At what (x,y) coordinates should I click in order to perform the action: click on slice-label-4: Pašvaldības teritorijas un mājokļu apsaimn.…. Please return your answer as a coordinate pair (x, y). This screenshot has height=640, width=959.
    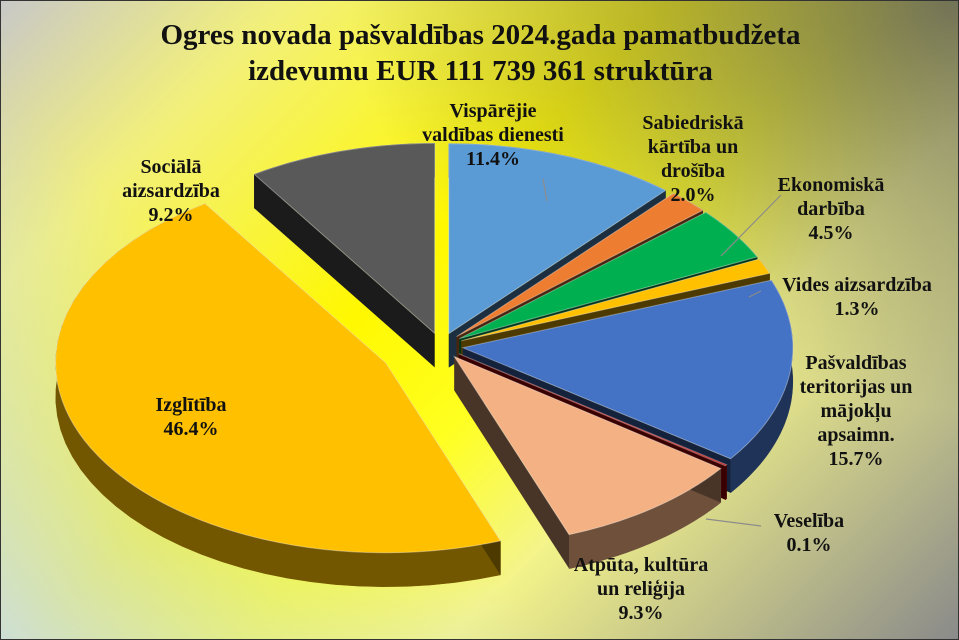
    Looking at the image, I should click on (856, 411).